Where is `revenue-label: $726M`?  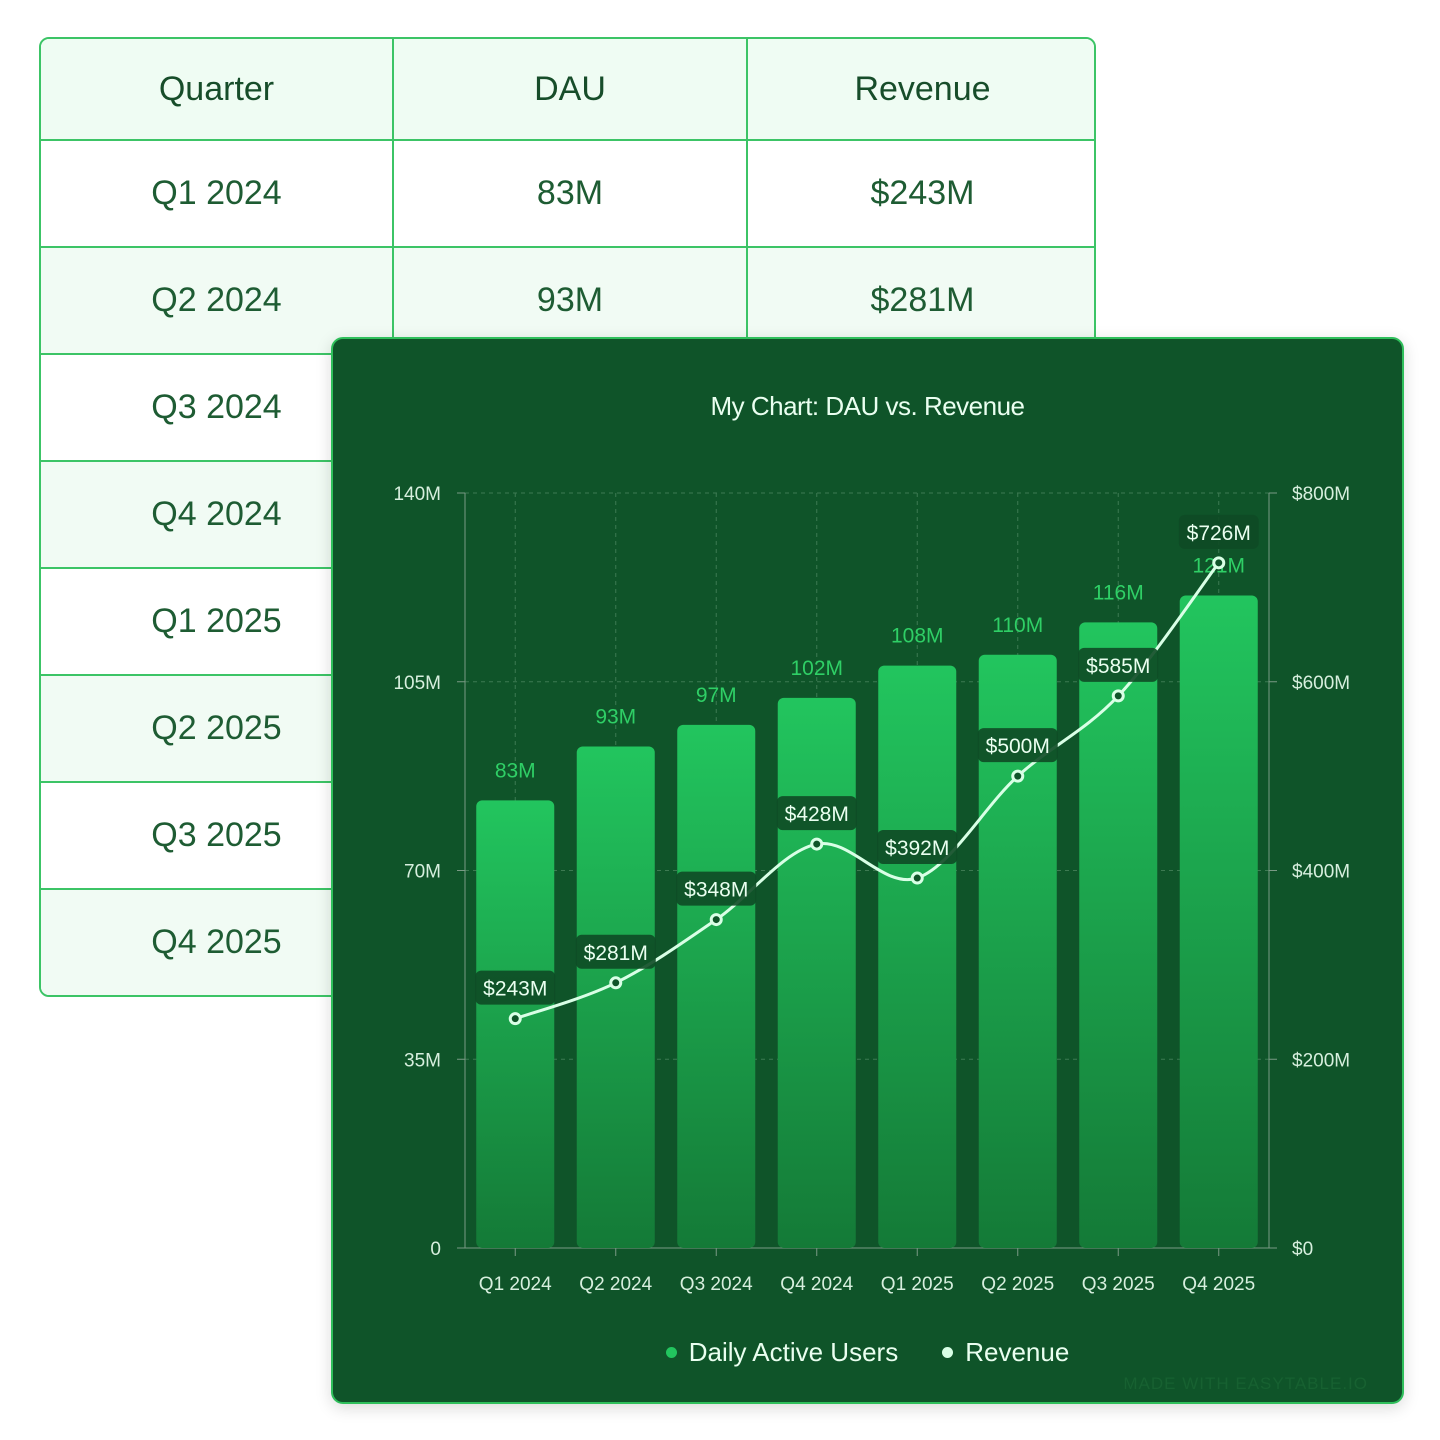 revenue-label: $726M is located at coordinates (1219, 533).